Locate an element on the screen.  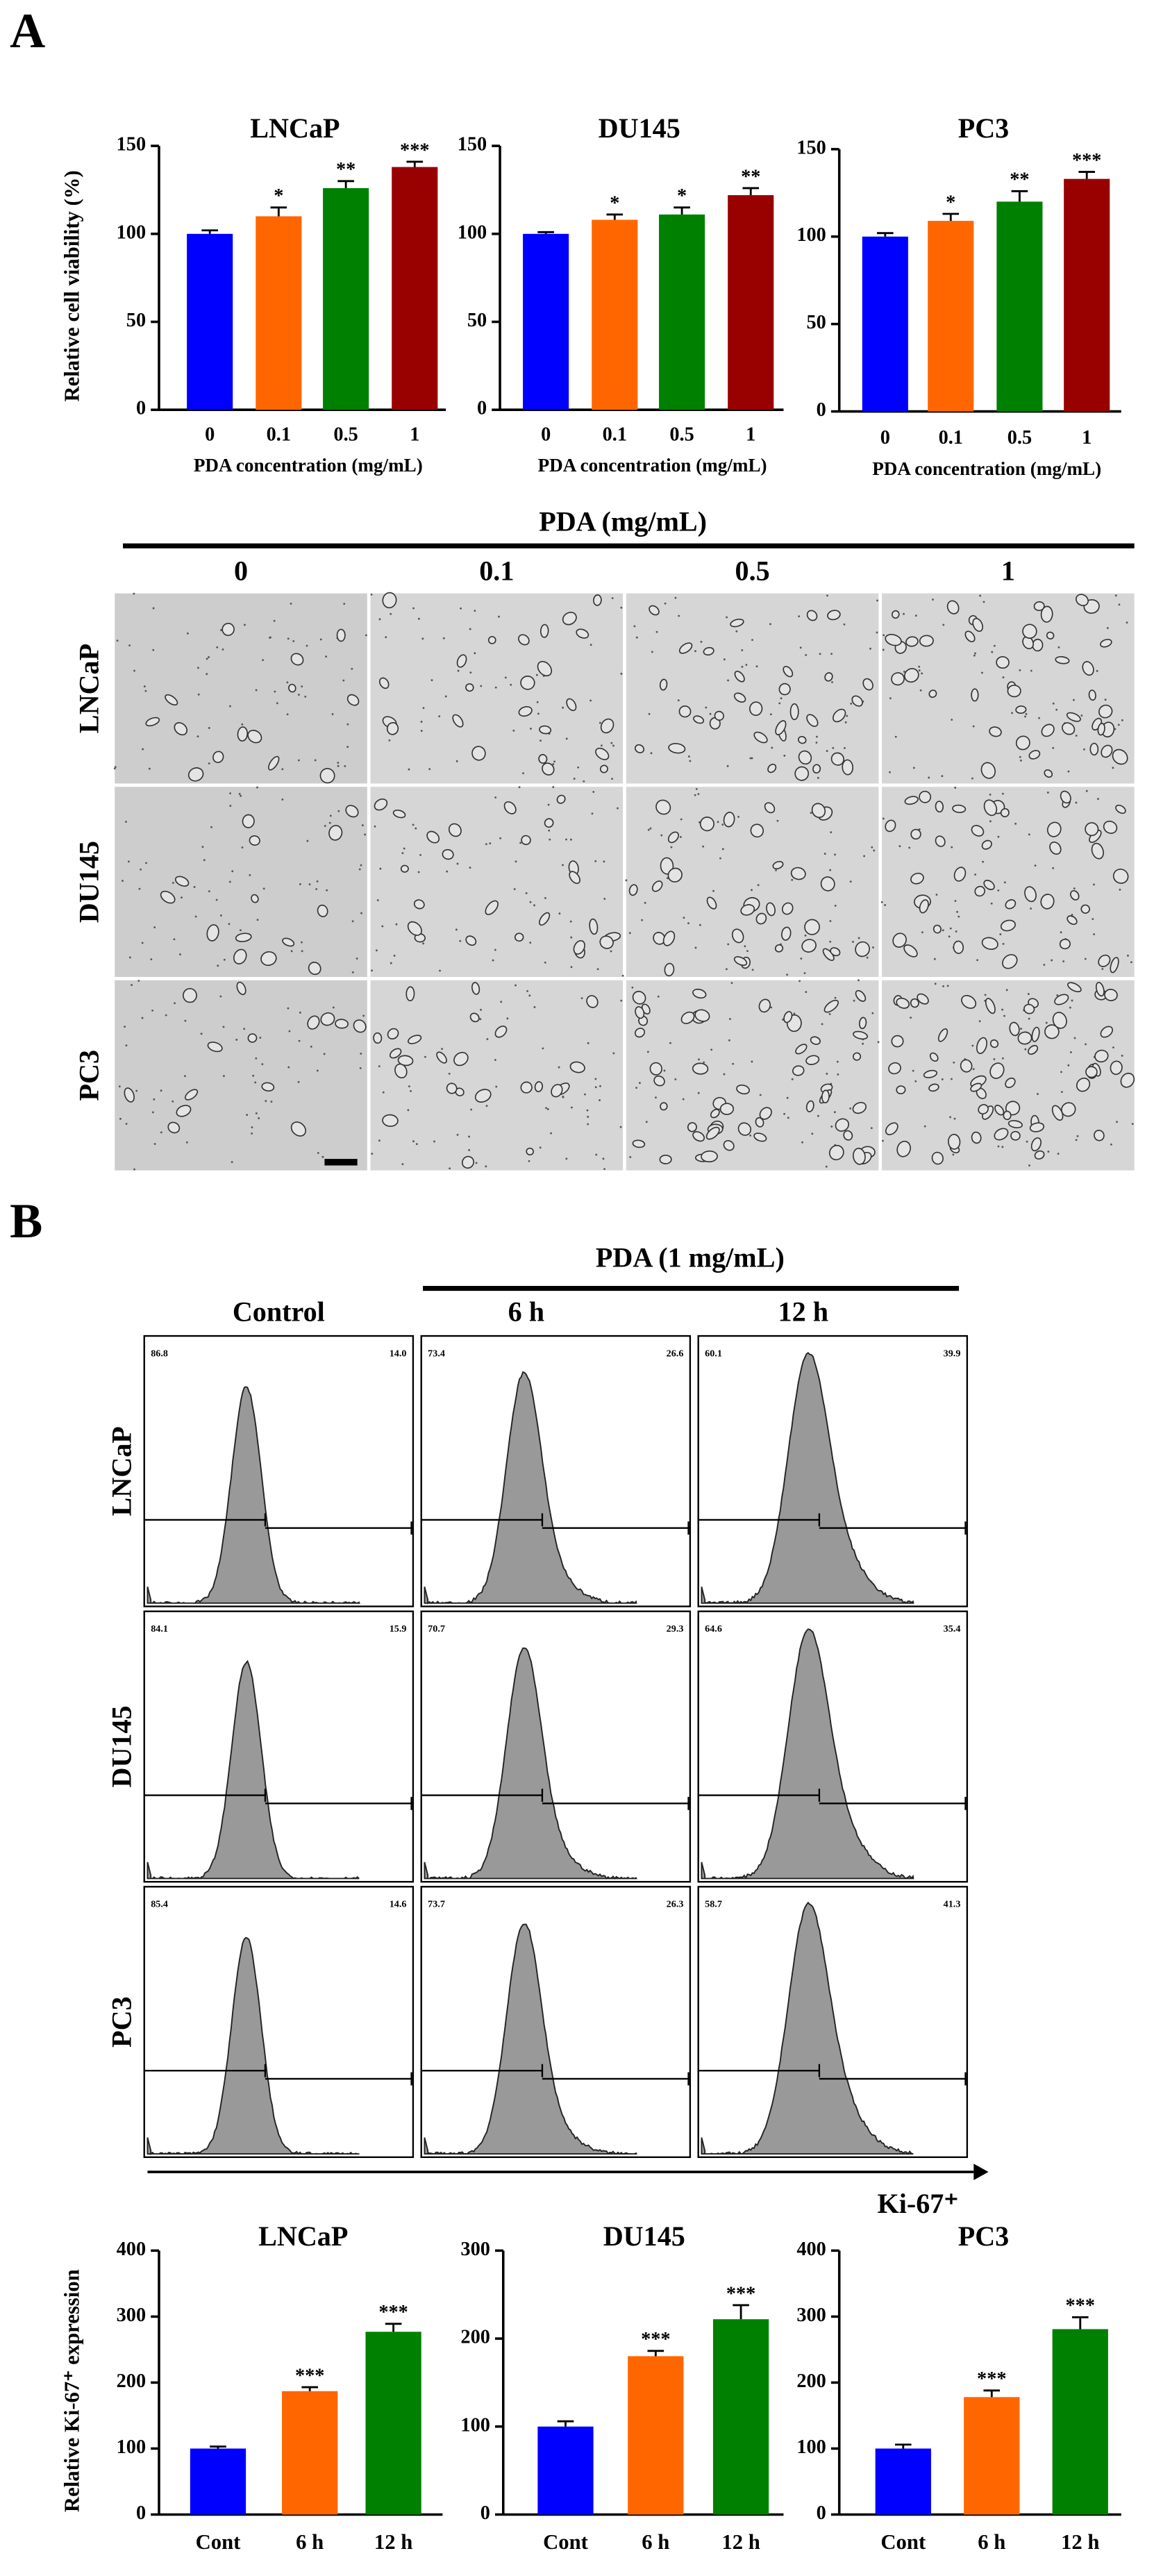
x-tick-label: 12 h is located at coordinates (1080, 2542).